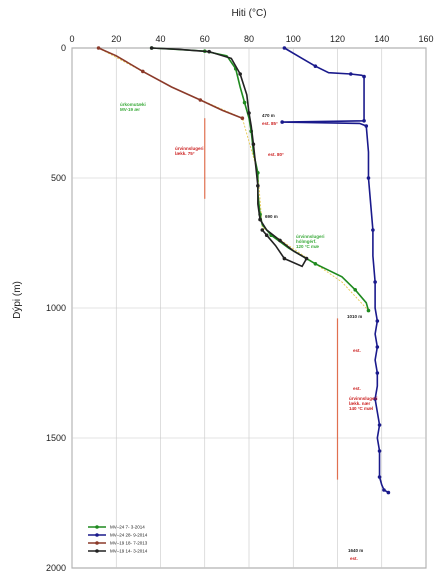 This screenshot has width=436, height=573. Describe the element at coordinates (271, 216) in the screenshot. I see `annotation-label: 690 m` at that location.